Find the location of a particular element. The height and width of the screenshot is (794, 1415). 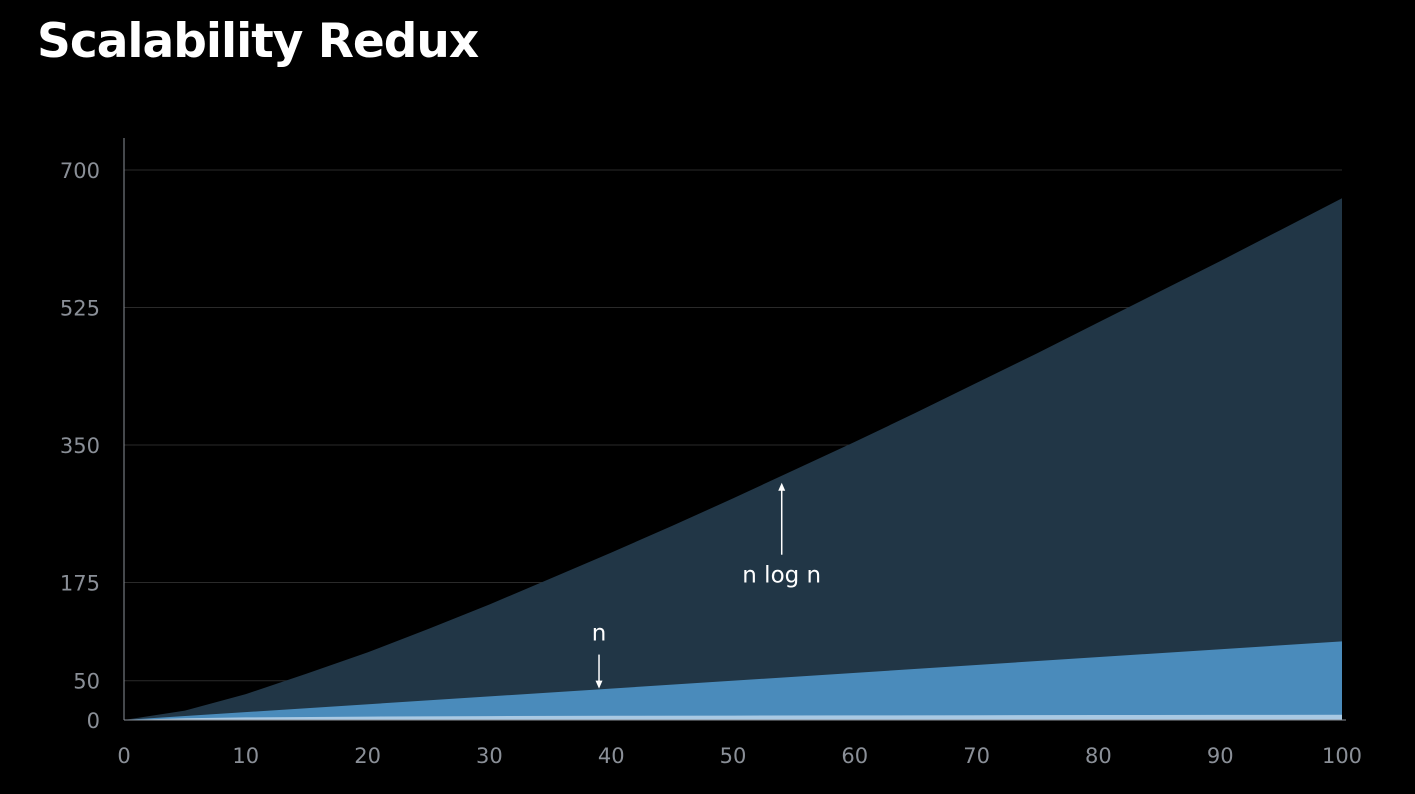

annotation-n: n is located at coordinates (599, 655).